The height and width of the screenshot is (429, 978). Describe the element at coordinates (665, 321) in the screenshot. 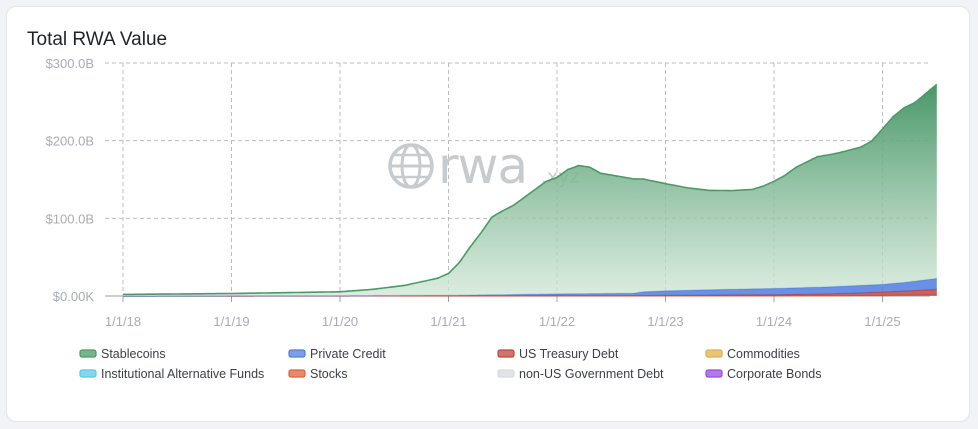

I see `x-tick-label: 1/1/23` at that location.